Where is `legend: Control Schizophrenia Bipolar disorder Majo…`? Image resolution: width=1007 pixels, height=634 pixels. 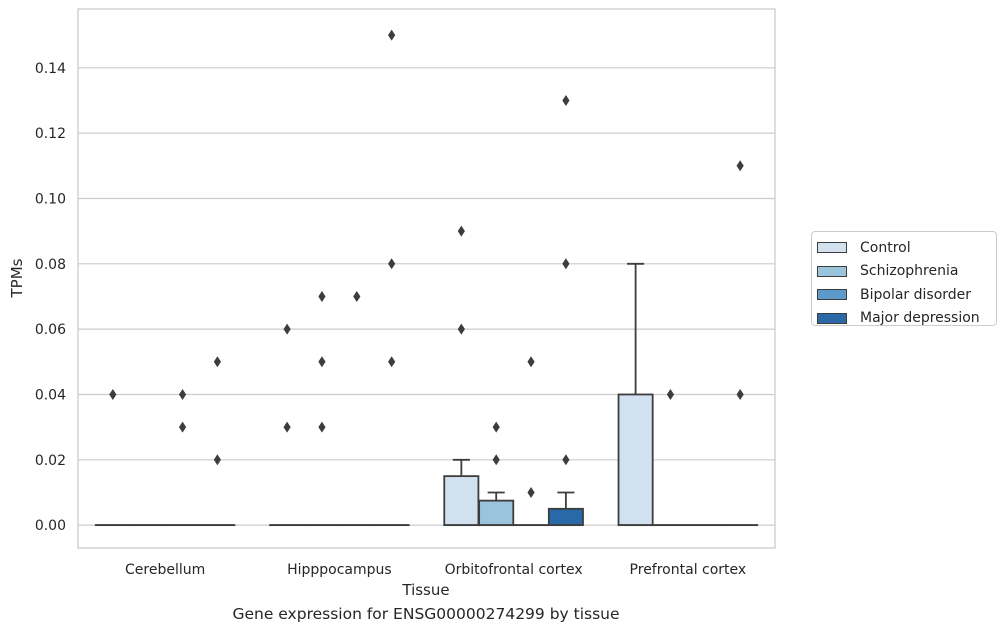
legend: Control Schizophrenia Bipolar disorder Majo… is located at coordinates (904, 278).